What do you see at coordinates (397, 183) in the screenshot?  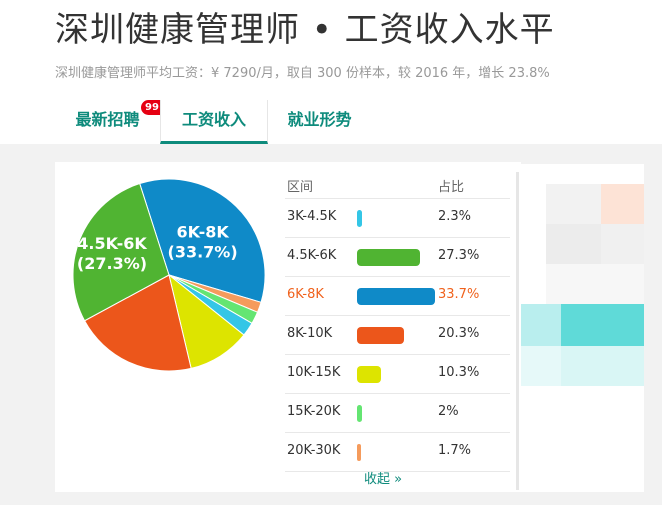 I see `table-header: 区间 占比` at bounding box center [397, 183].